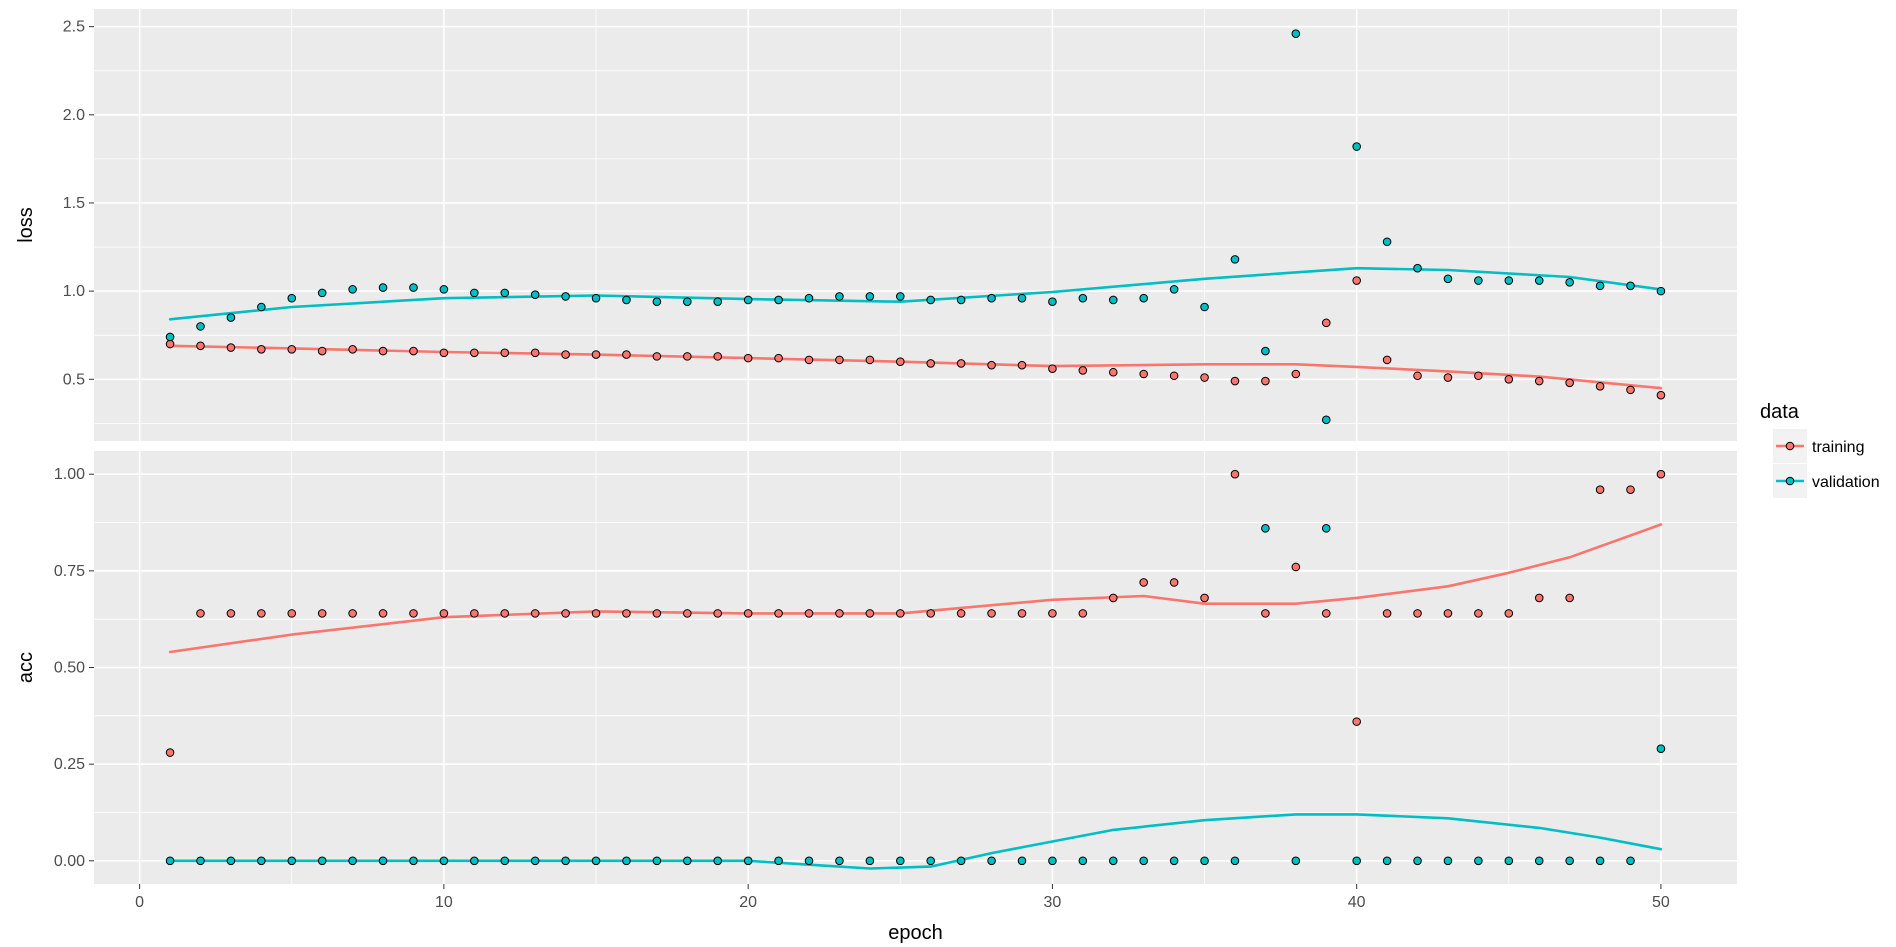 This screenshot has height=947, width=1896. Describe the element at coordinates (74, 291) in the screenshot. I see `y-tick-label: 1.0` at that location.